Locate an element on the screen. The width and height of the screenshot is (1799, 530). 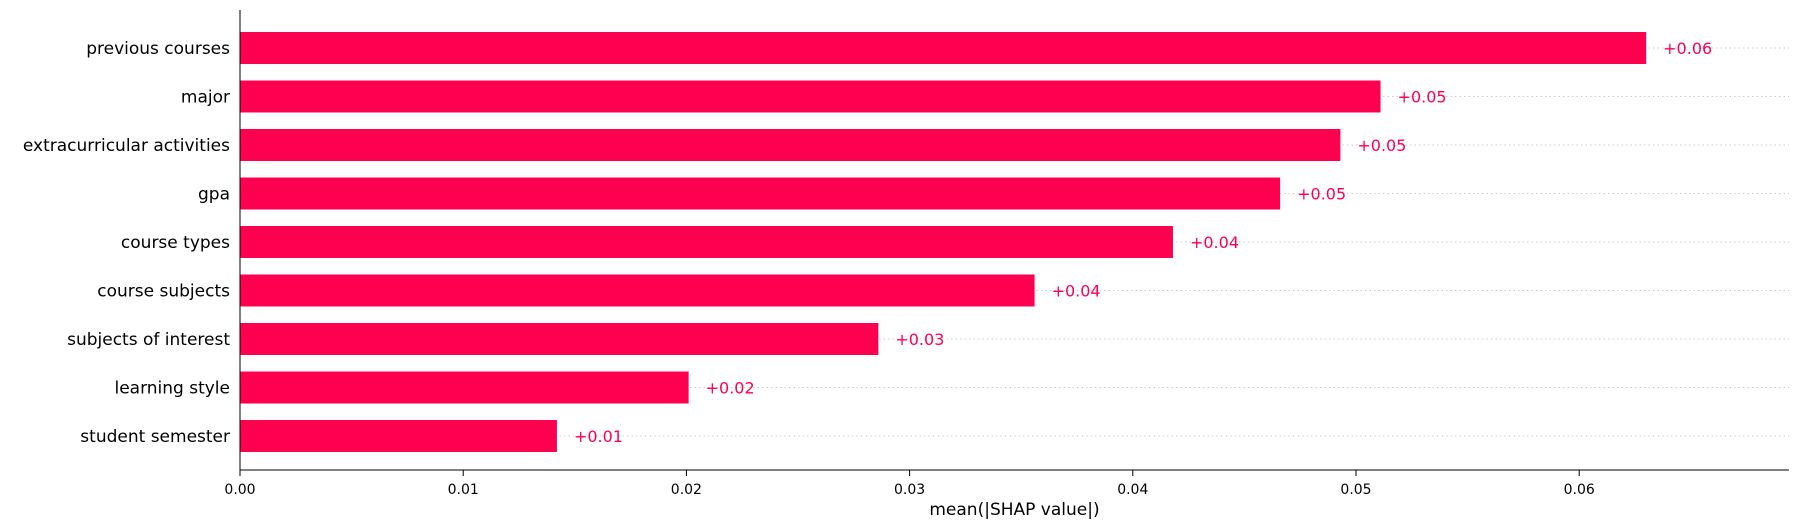
value-label: +0.06 is located at coordinates (1687, 48).